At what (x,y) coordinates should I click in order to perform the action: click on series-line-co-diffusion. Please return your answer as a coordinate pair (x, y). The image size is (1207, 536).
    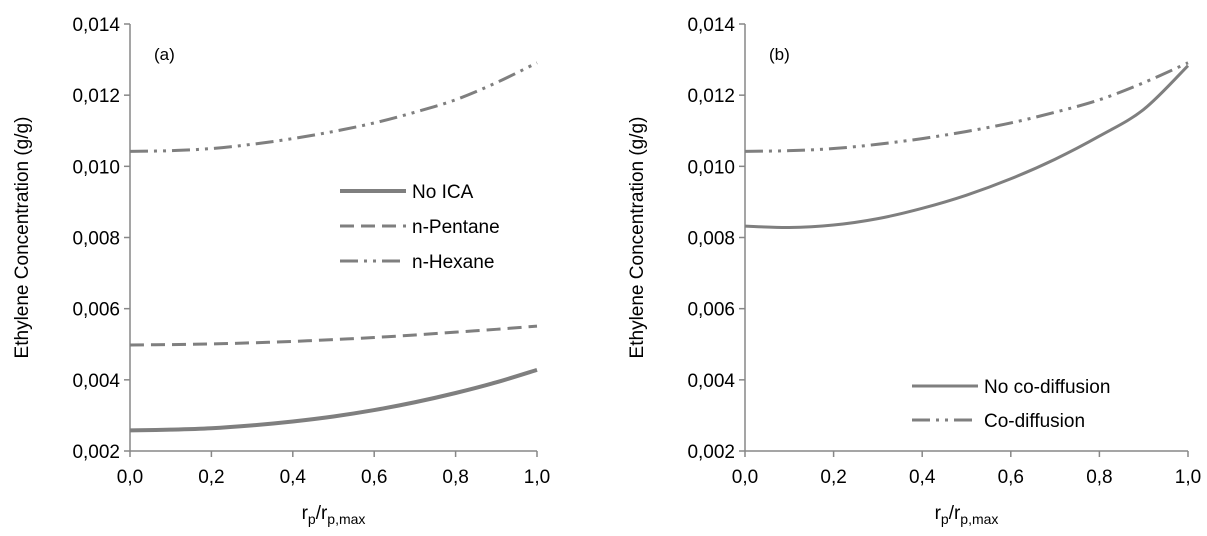
    Looking at the image, I should click on (966, 107).